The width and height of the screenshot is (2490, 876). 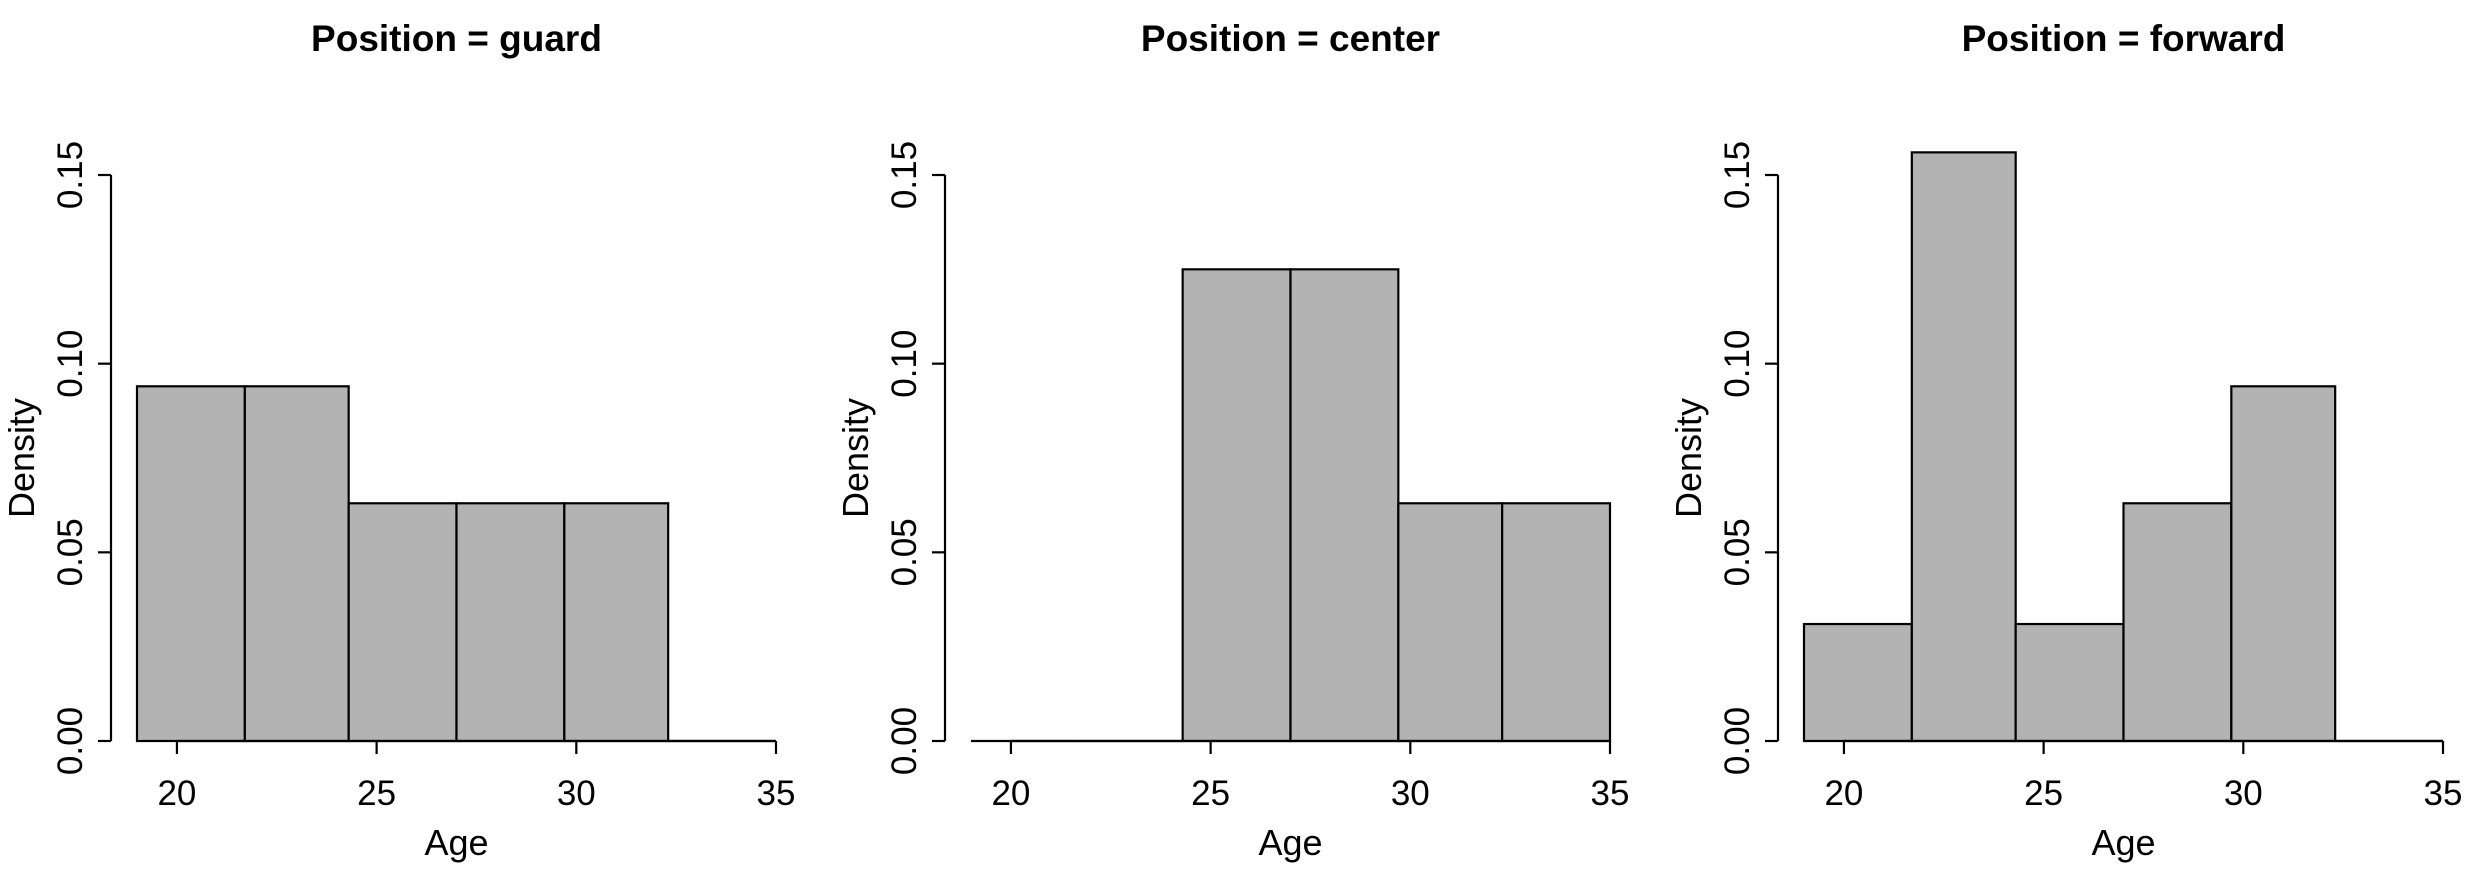 I want to click on panel-title: Position = guard, so click(x=456, y=38).